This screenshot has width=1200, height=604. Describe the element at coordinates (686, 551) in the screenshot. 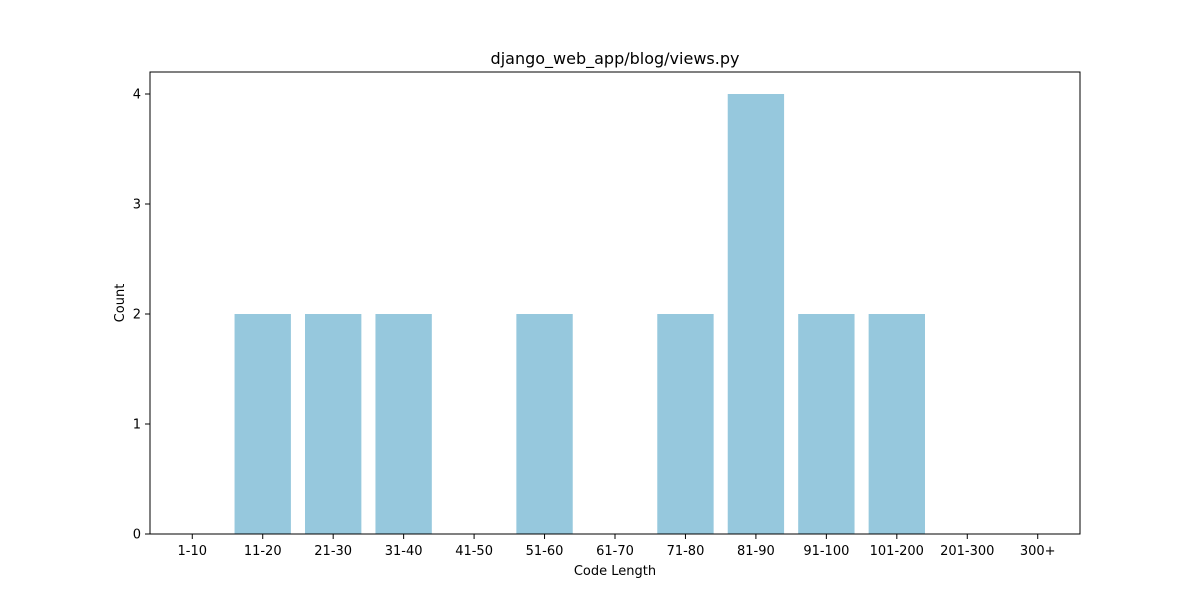

I see `x-tick-label: 71-80` at that location.